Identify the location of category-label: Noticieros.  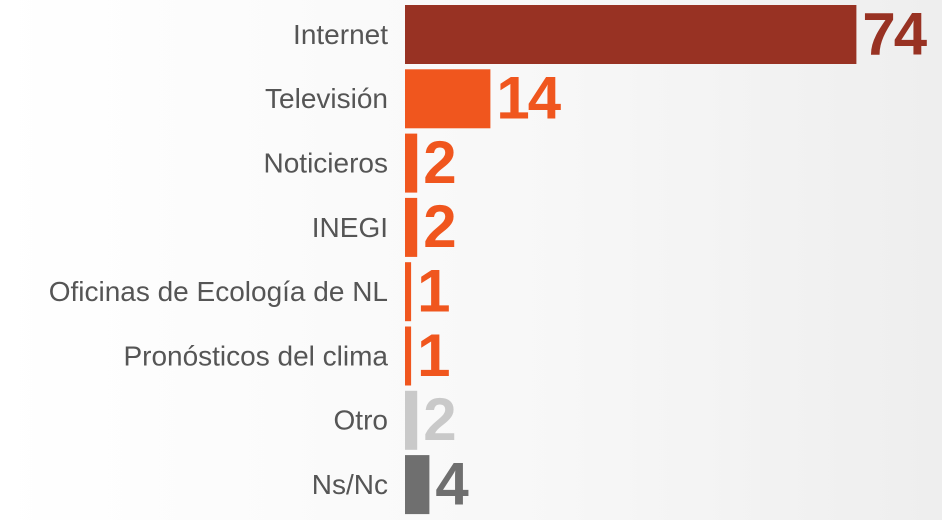
(326, 162).